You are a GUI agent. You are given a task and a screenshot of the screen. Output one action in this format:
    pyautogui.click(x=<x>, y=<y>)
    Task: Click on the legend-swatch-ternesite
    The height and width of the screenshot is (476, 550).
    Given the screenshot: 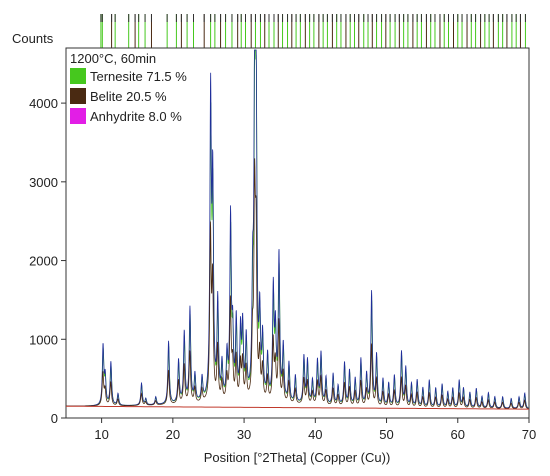 What is the action you would take?
    pyautogui.click(x=78, y=76)
    